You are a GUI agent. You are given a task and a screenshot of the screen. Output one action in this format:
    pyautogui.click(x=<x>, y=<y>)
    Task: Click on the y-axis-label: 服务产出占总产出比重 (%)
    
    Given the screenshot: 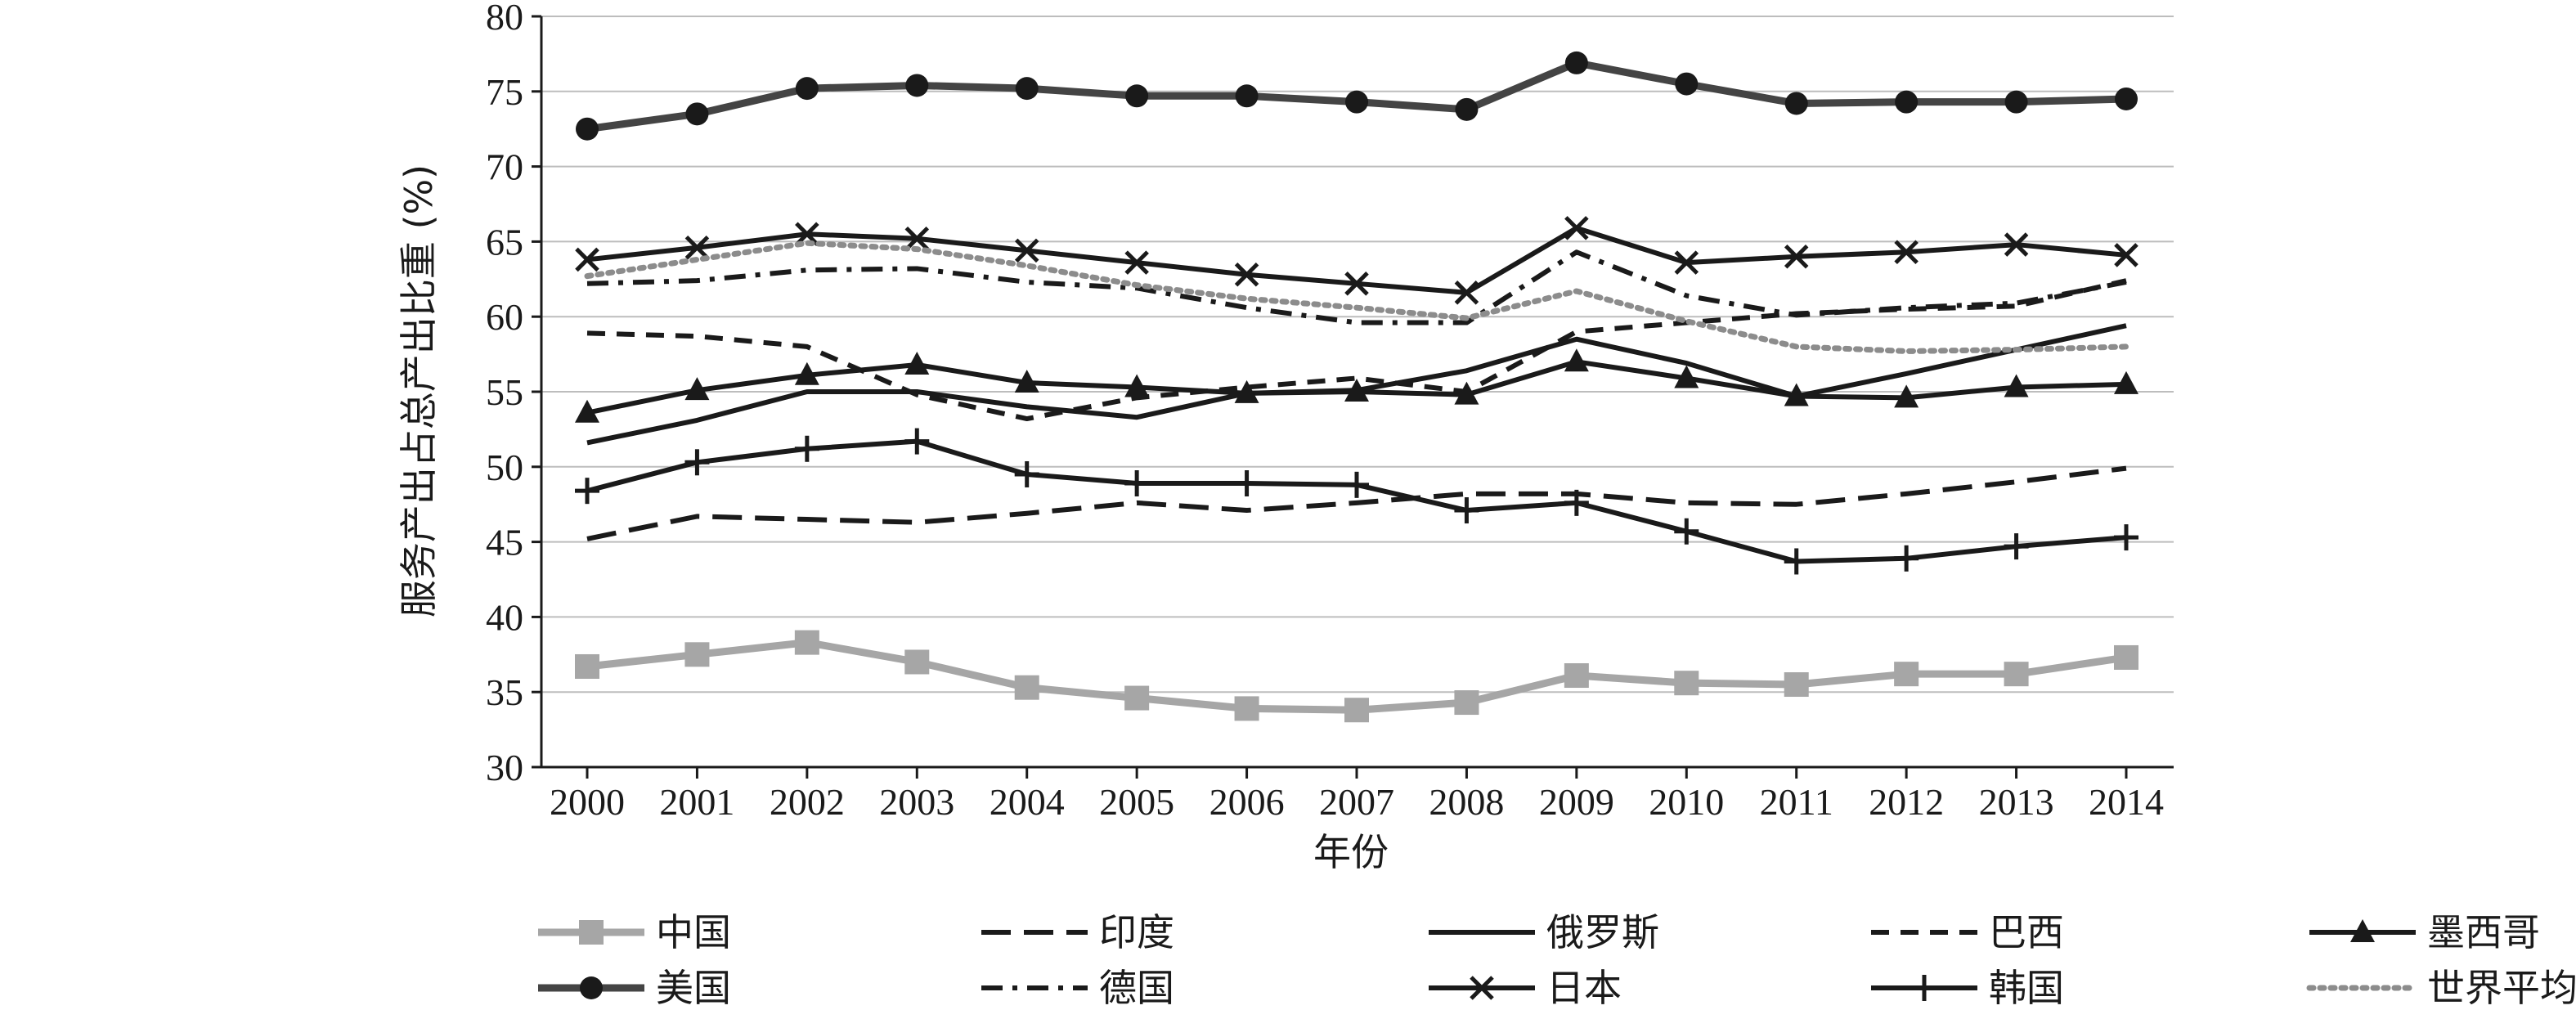 What is the action you would take?
    pyautogui.click(x=419, y=390)
    